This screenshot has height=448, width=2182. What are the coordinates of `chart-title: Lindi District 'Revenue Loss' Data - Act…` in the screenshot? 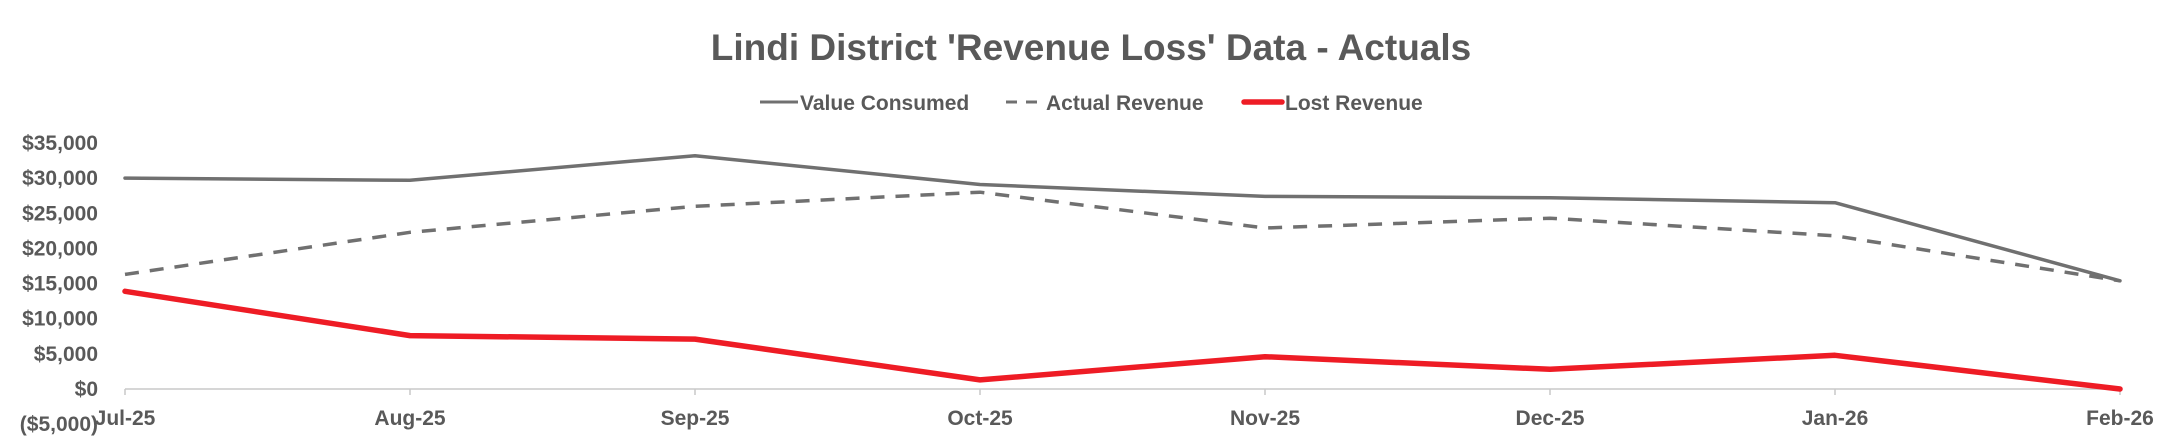 It's located at (1091, 47).